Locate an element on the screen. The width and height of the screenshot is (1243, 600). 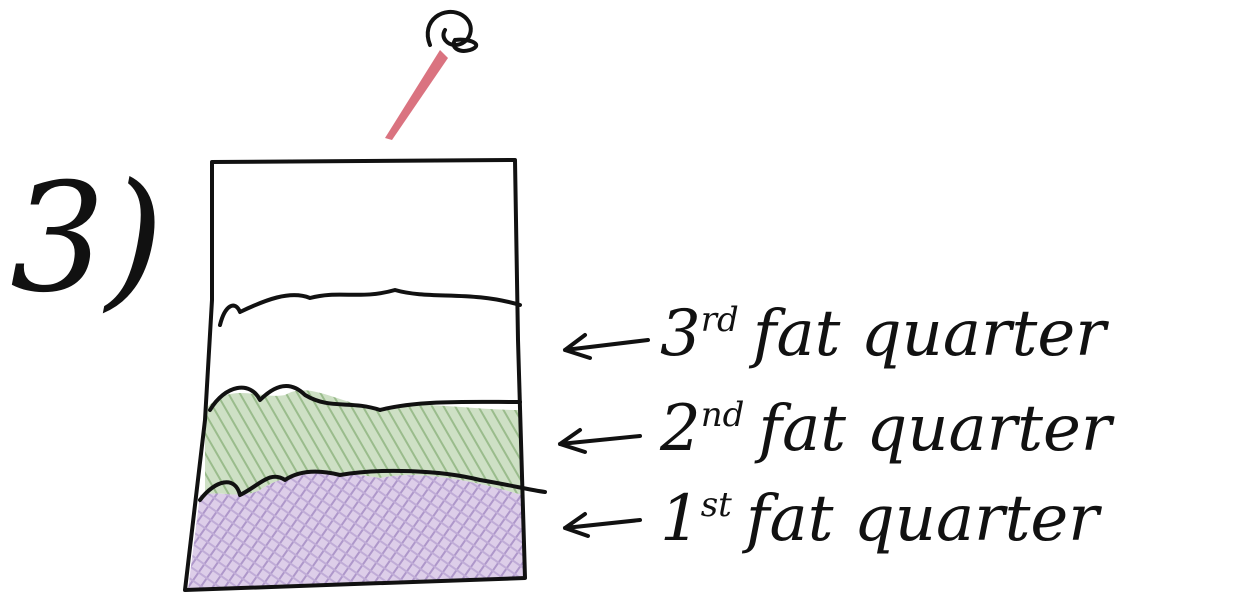
label-number: 2 is located at coordinates (680, 429).